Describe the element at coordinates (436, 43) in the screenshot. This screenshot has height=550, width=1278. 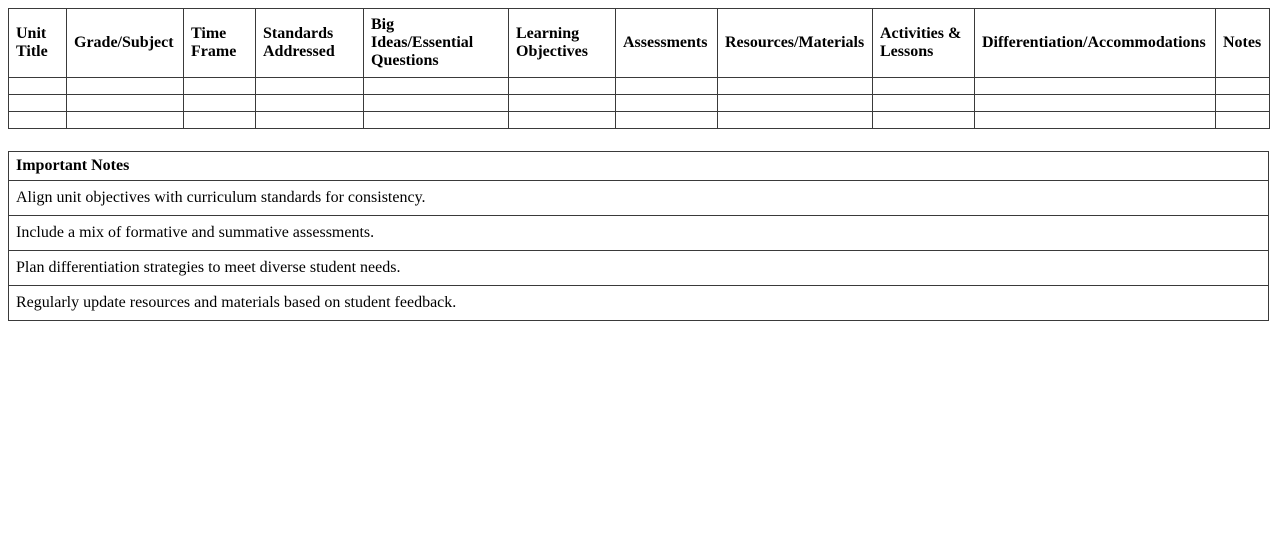
I see `column-header-big-ideas: Big Ideas/Essential Questions` at that location.